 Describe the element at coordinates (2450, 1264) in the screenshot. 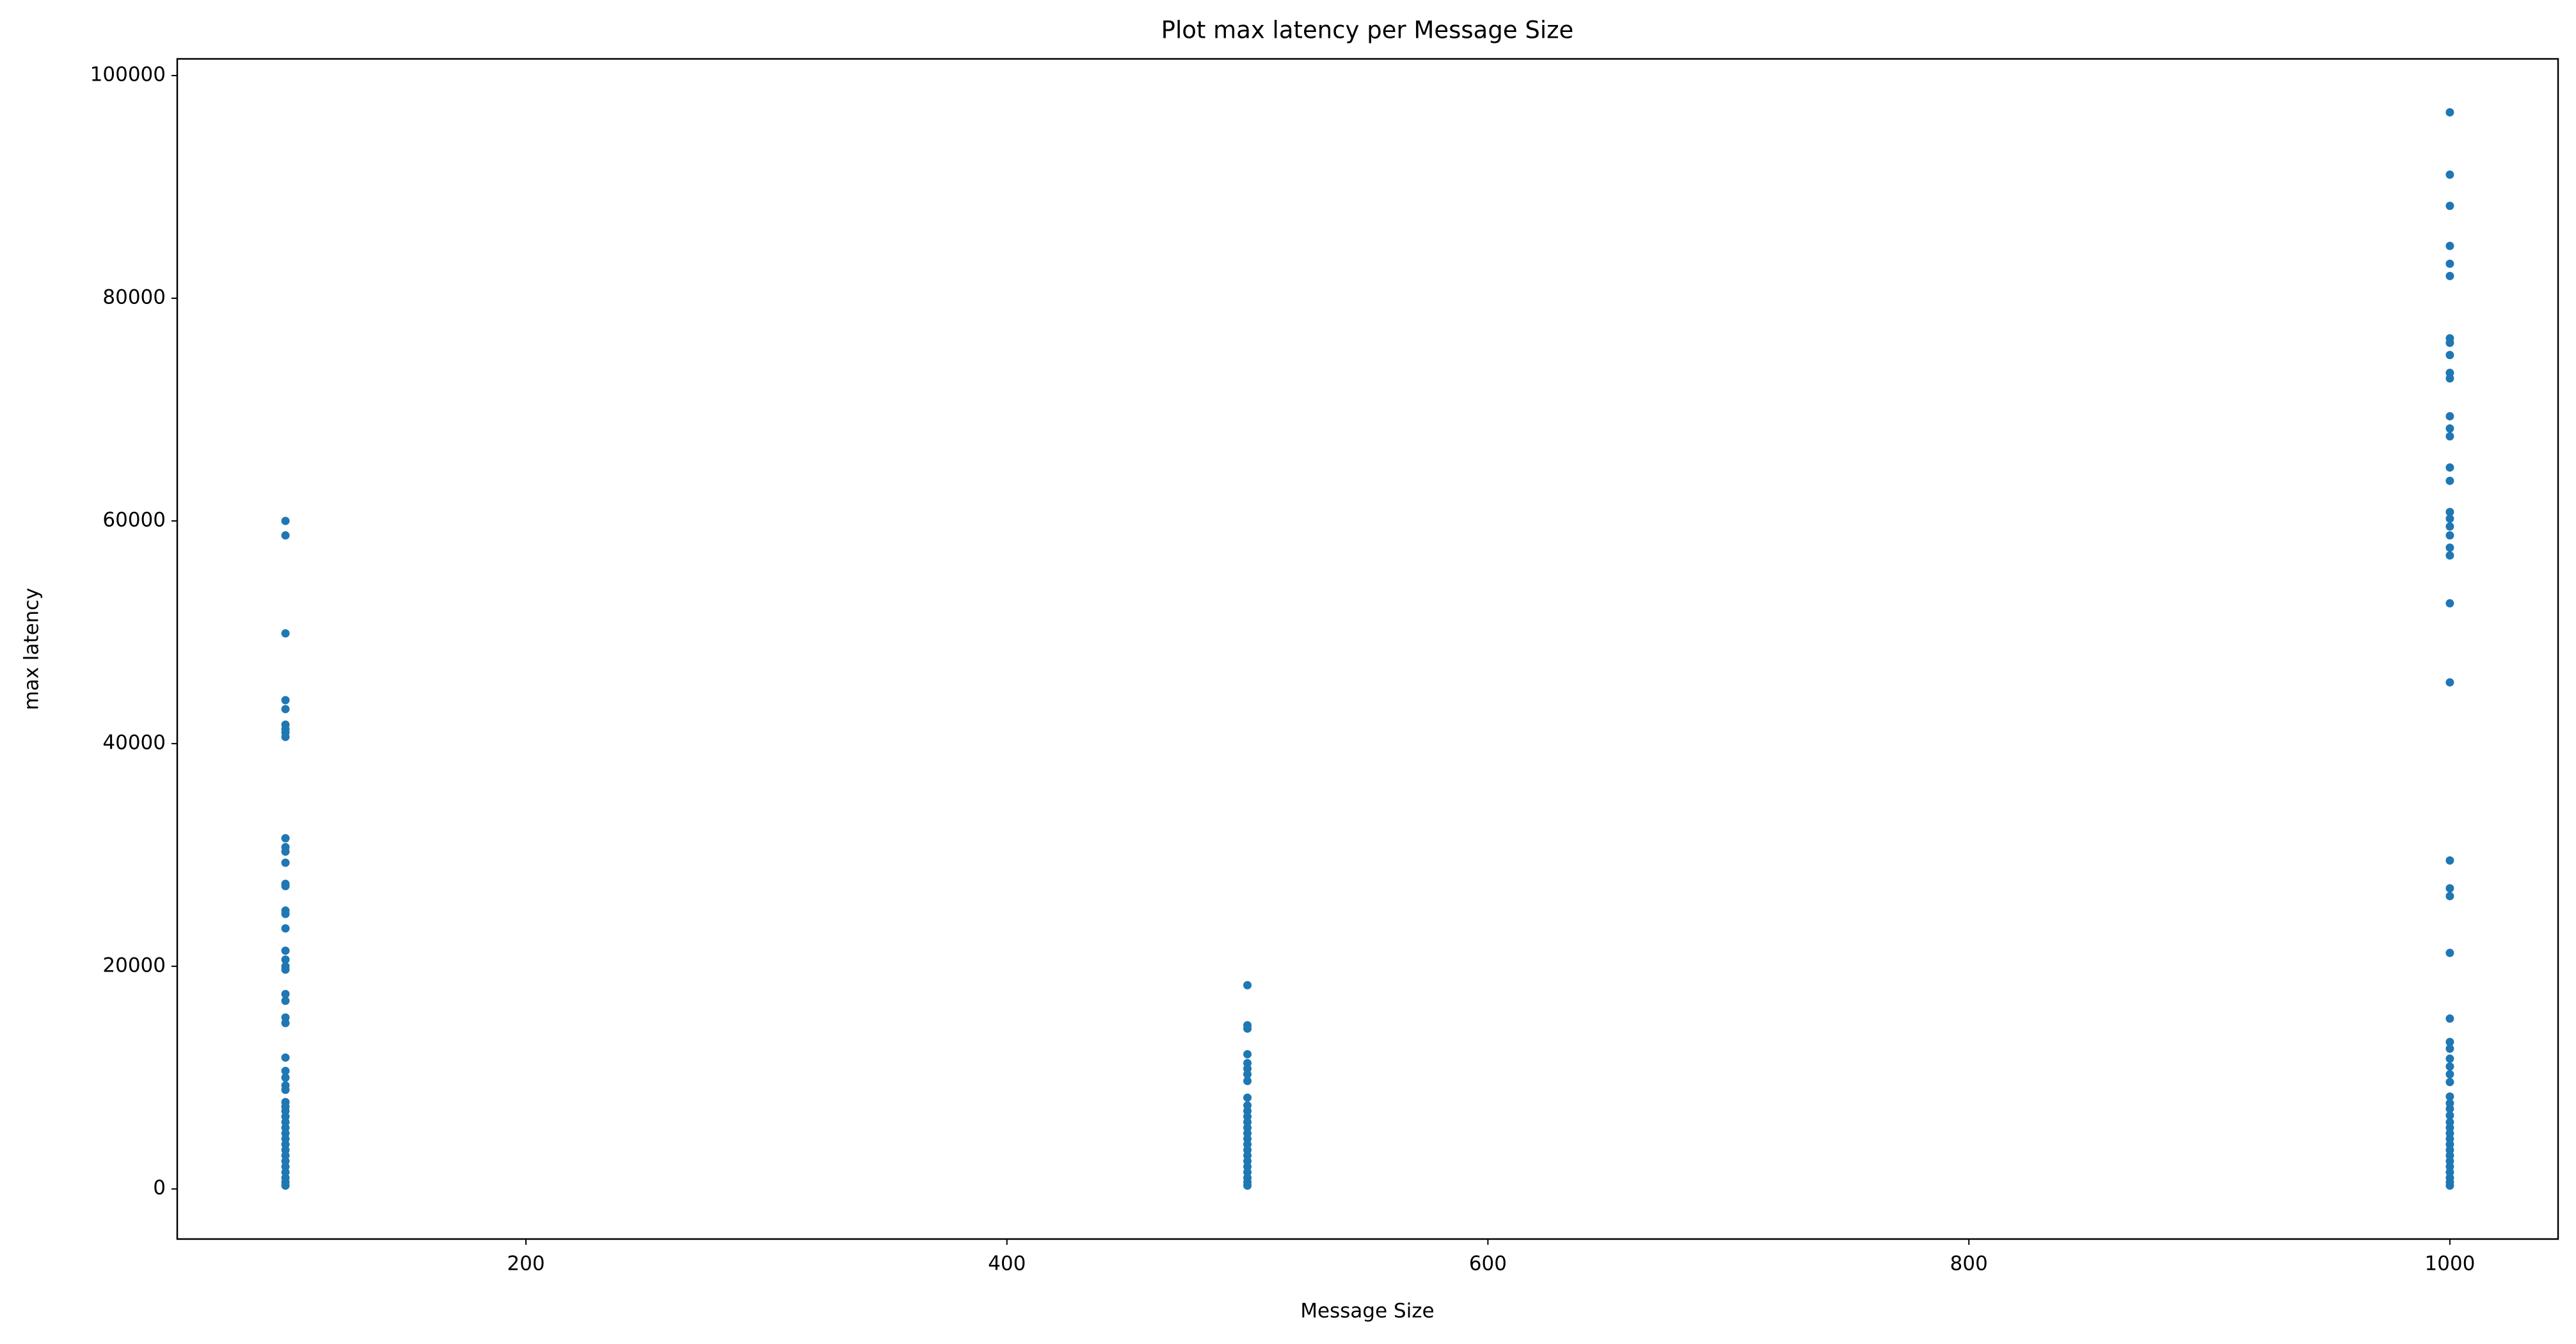

I see `x-tick-label: 1000` at that location.